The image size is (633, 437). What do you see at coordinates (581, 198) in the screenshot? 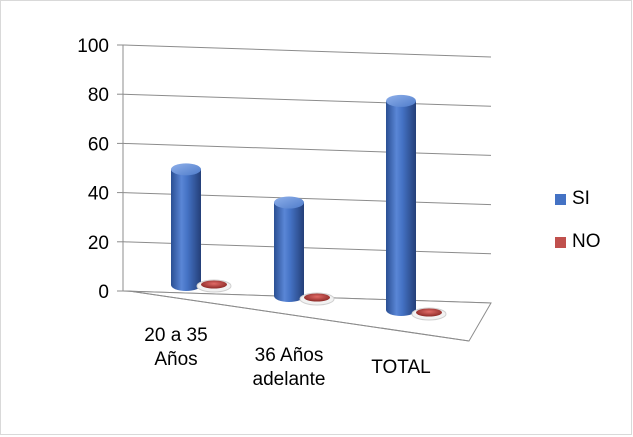
I see `legend-label: SI` at bounding box center [581, 198].